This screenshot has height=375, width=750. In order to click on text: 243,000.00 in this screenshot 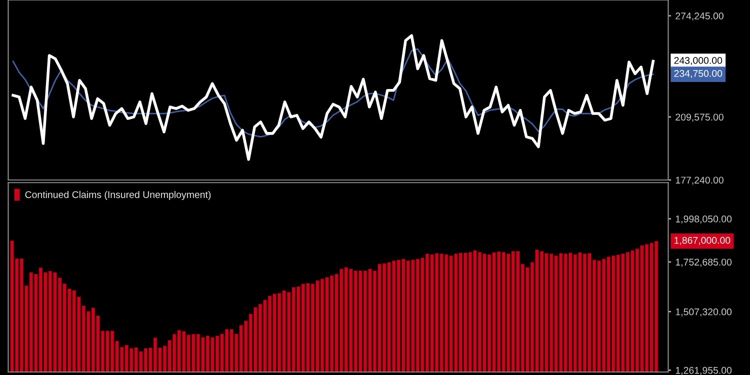, I will do `click(698, 61)`.